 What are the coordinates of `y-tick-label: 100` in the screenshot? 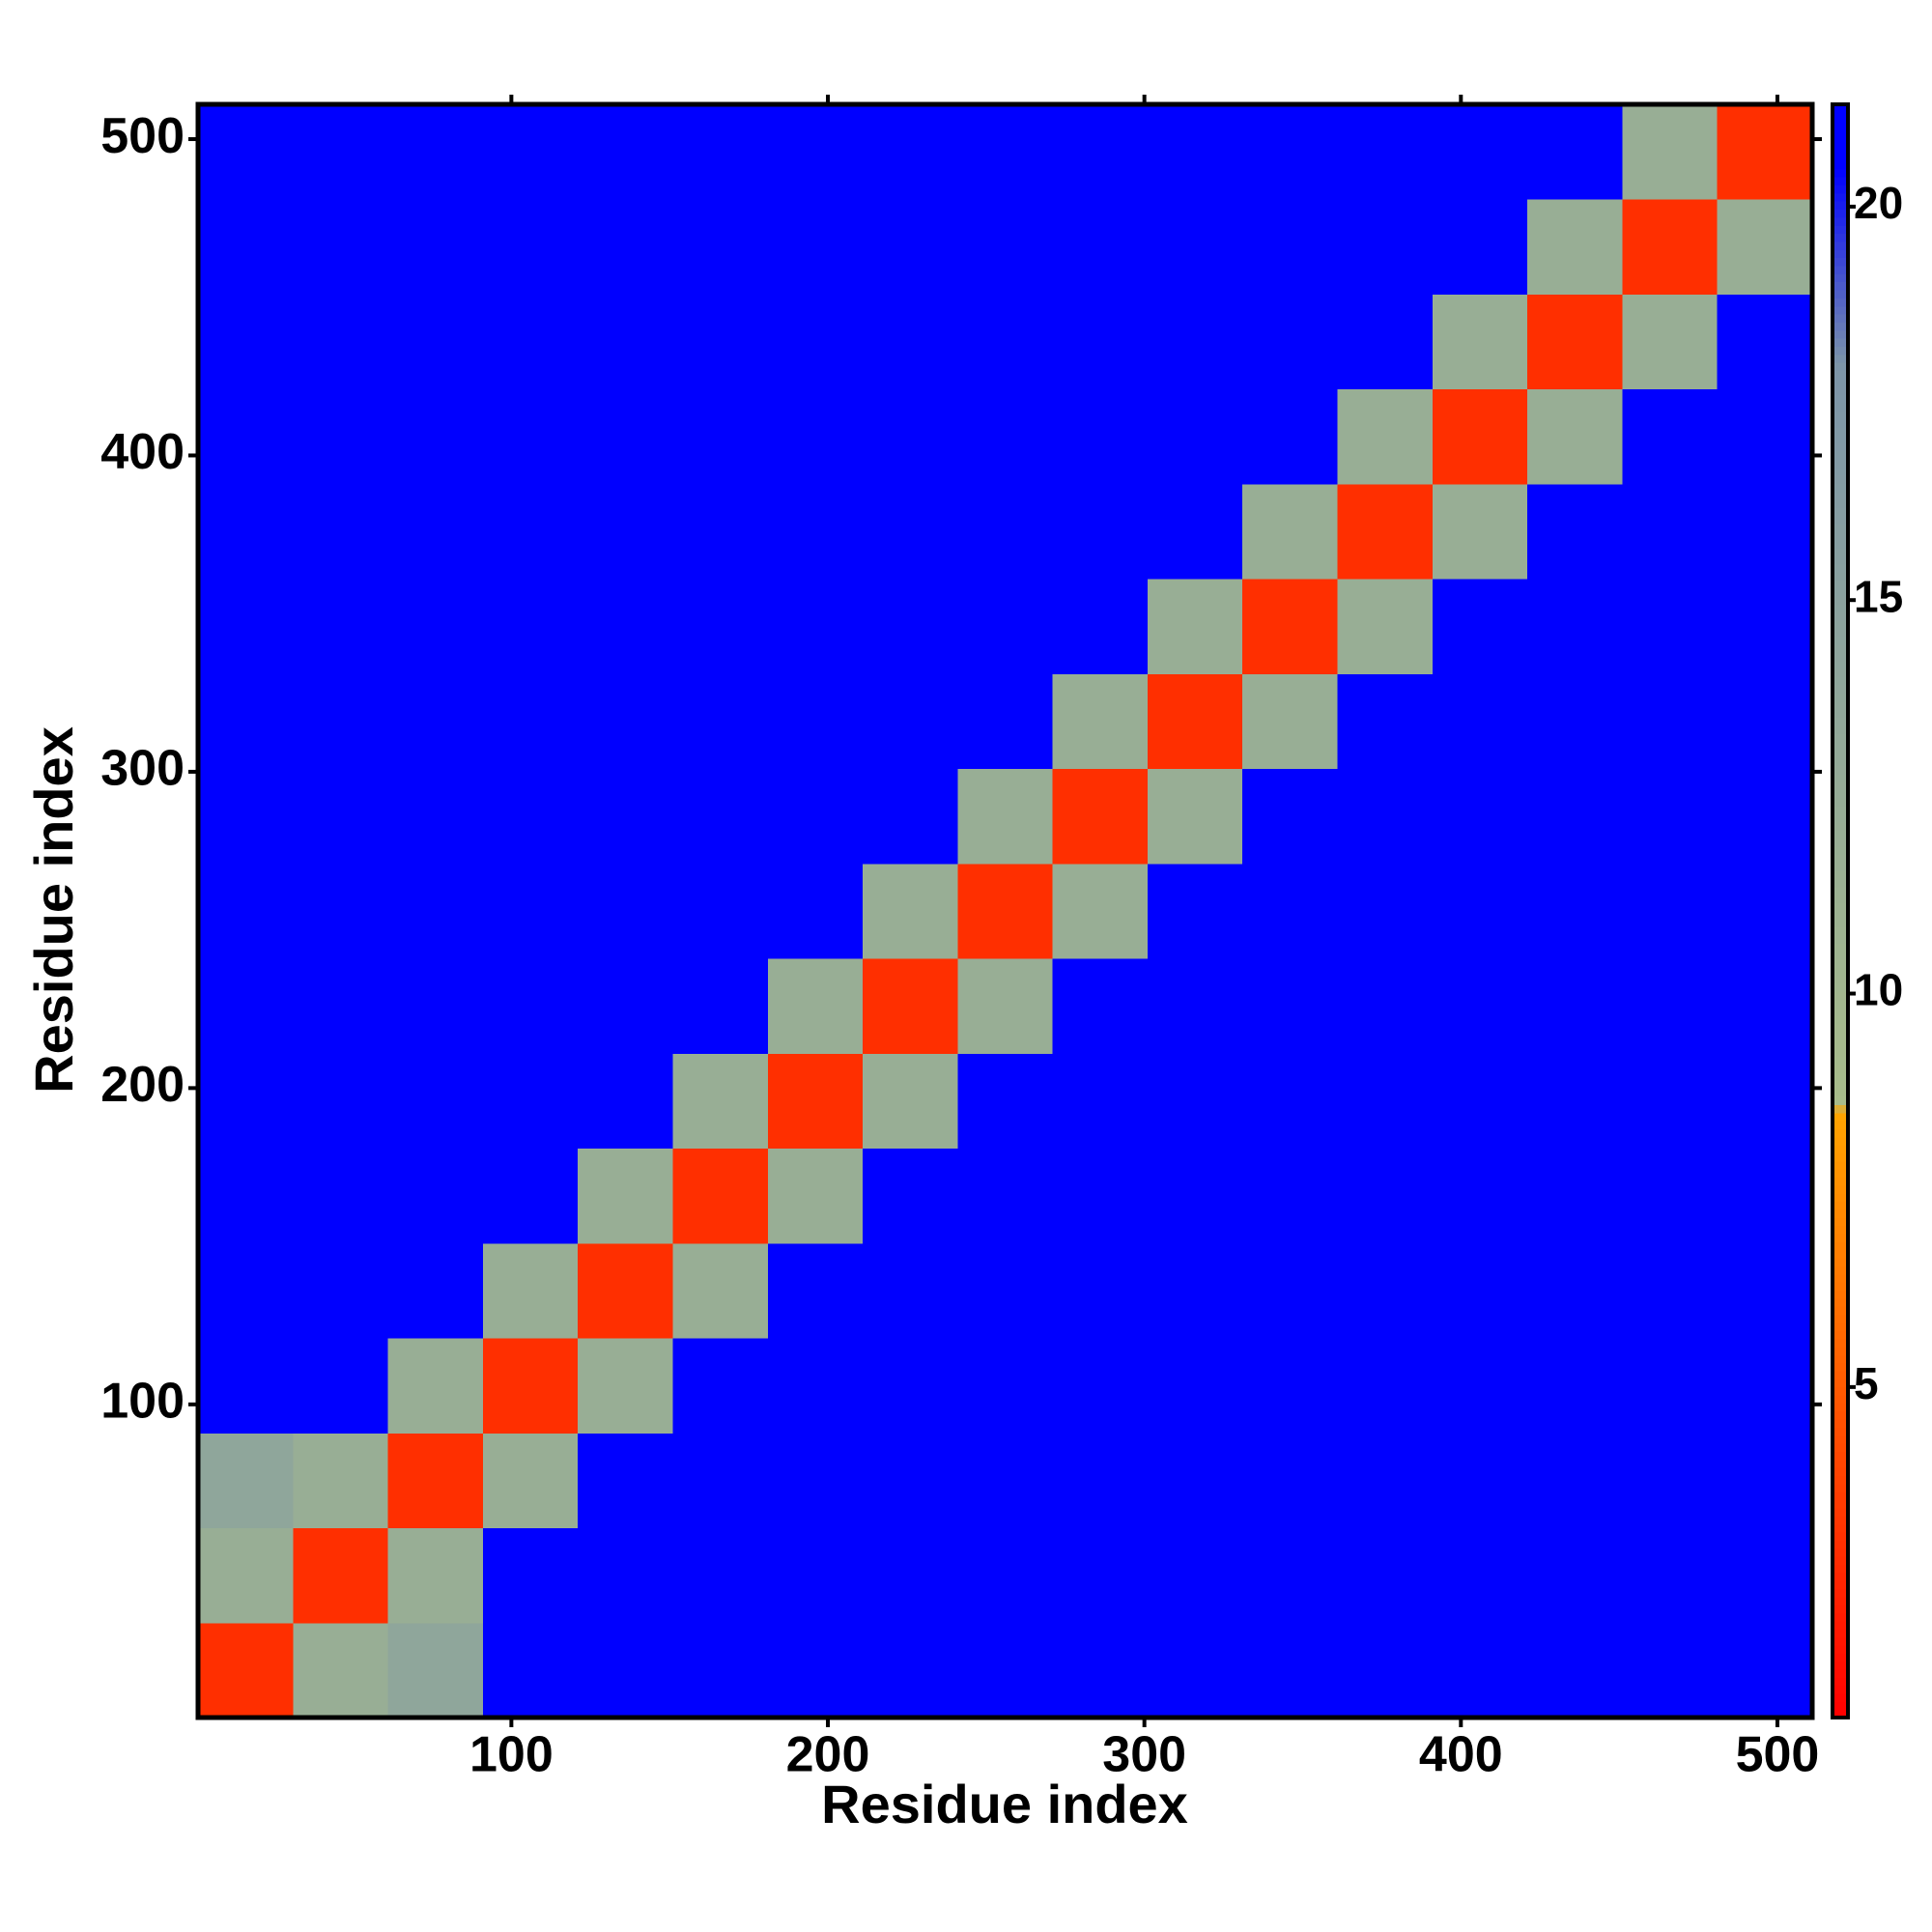 It's located at (142, 1402).